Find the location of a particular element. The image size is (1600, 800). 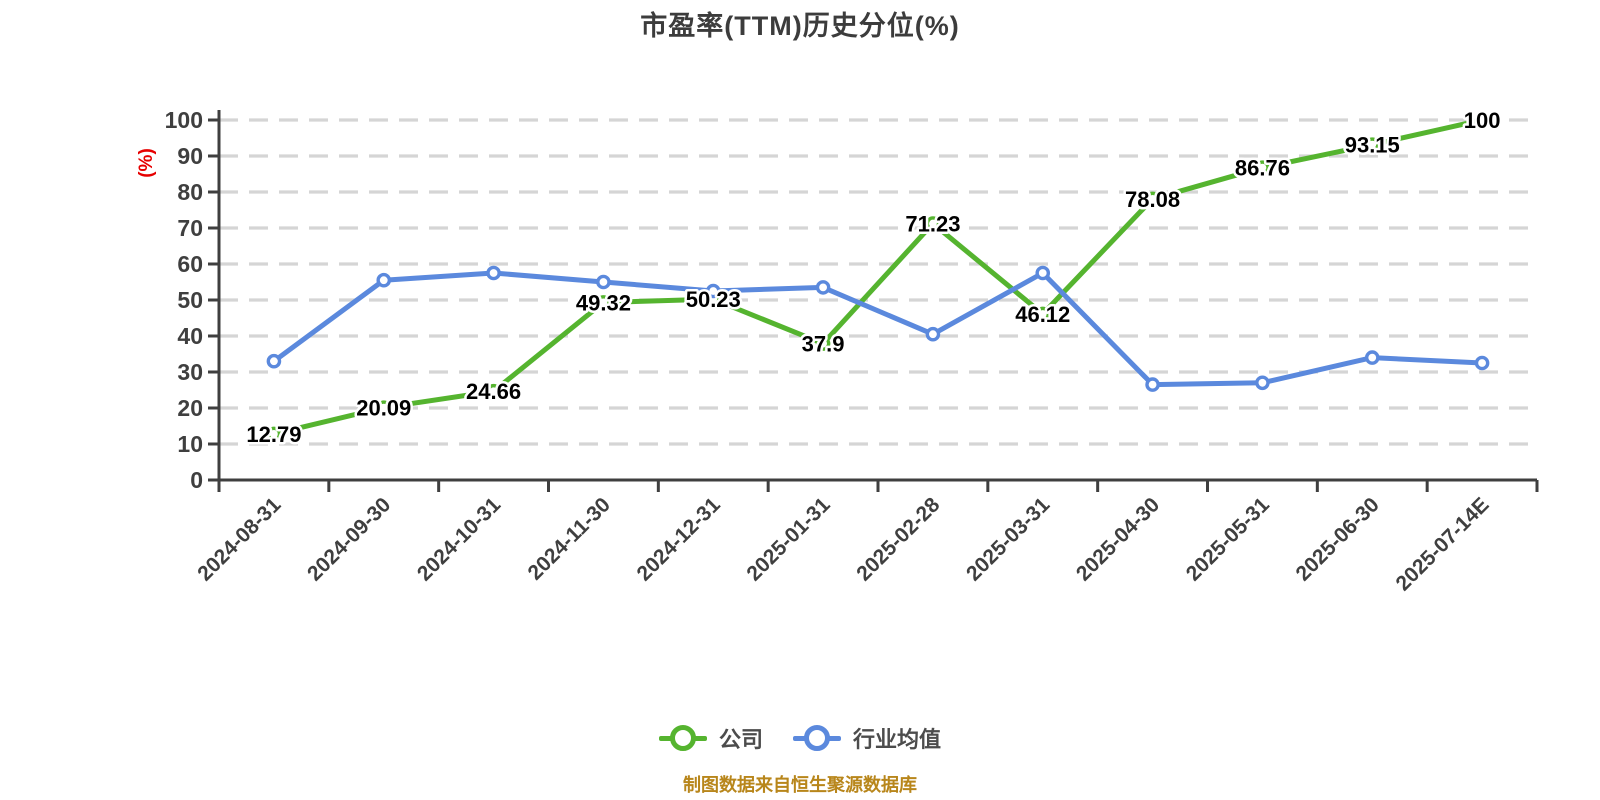

svg-text: 2024-08-31 is located at coordinates (239, 539).